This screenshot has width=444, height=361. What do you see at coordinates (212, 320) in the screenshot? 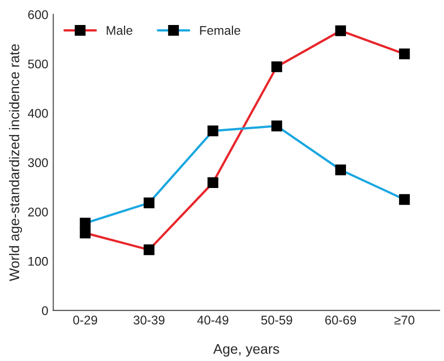
I see `x-tick-label: 40-49` at bounding box center [212, 320].